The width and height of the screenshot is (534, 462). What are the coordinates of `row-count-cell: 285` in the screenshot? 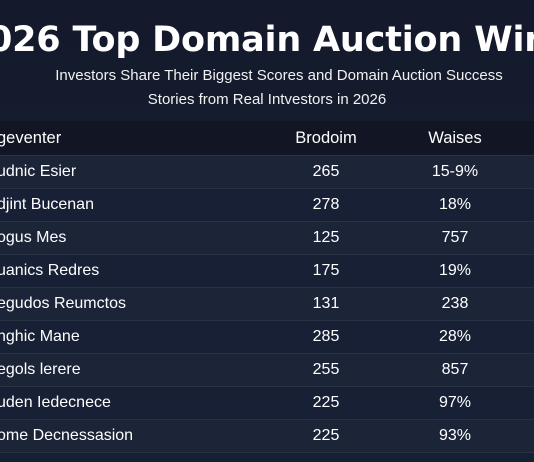 It's located at (326, 336).